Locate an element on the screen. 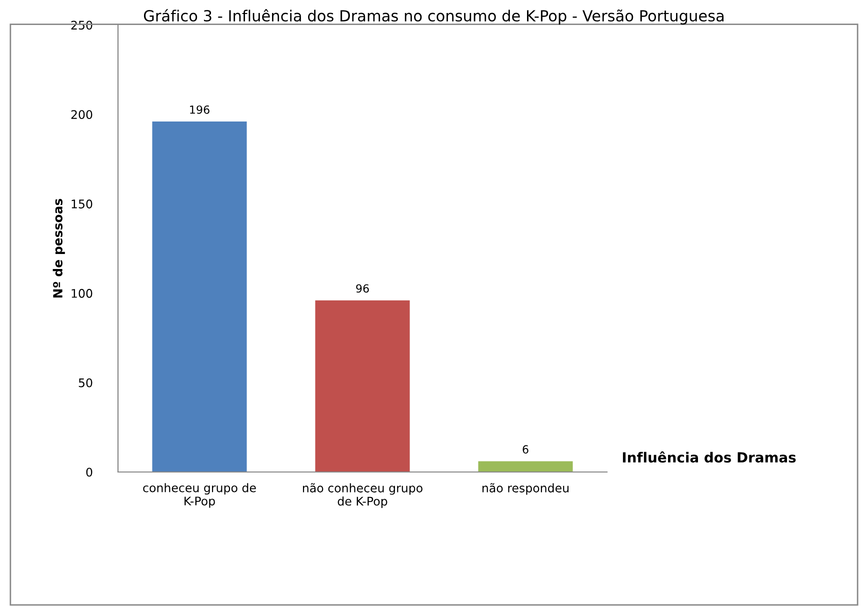  x-tick-label: não conheceu grupo de K-Pop is located at coordinates (362, 495).